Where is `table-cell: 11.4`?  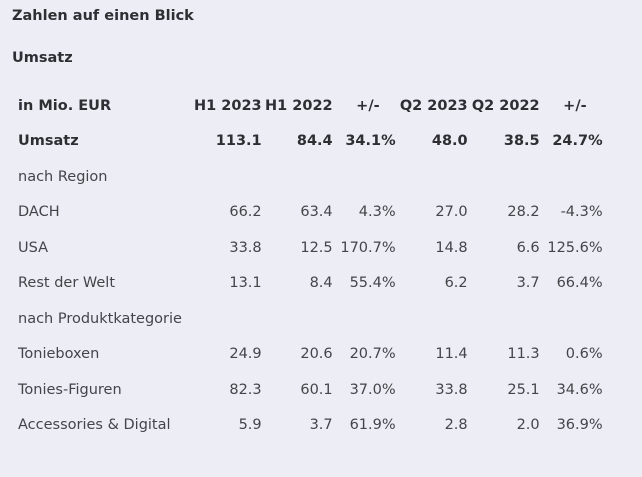
table-cell: 11.4 is located at coordinates (451, 354).